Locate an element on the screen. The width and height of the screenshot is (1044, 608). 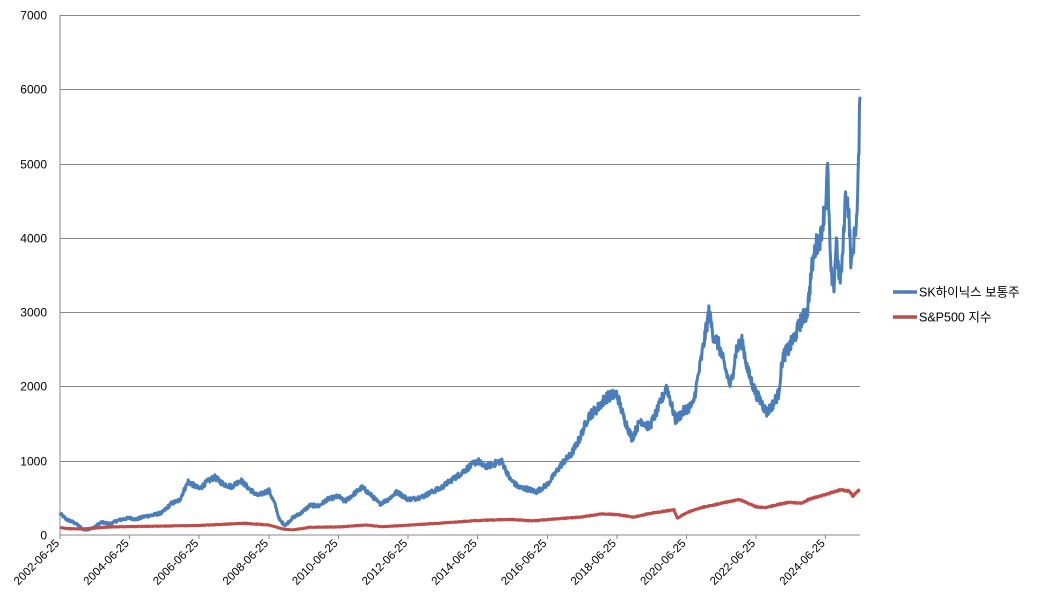
x-tick-label: 2008-06-25 is located at coordinates (246, 563).